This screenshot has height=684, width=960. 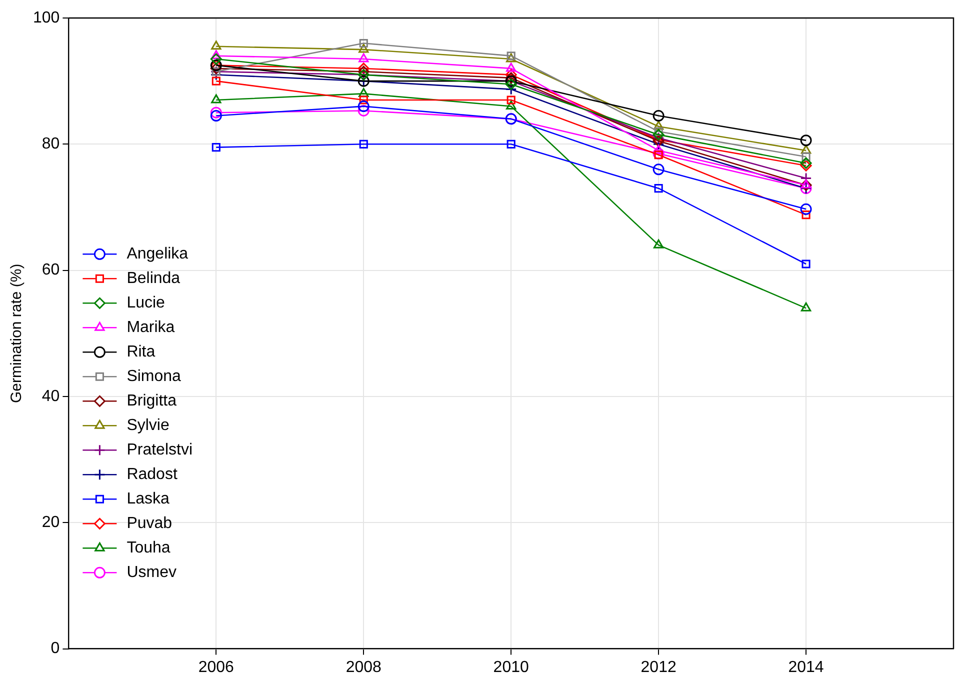 What do you see at coordinates (806, 667) in the screenshot?
I see `x-tick-label: 2014` at bounding box center [806, 667].